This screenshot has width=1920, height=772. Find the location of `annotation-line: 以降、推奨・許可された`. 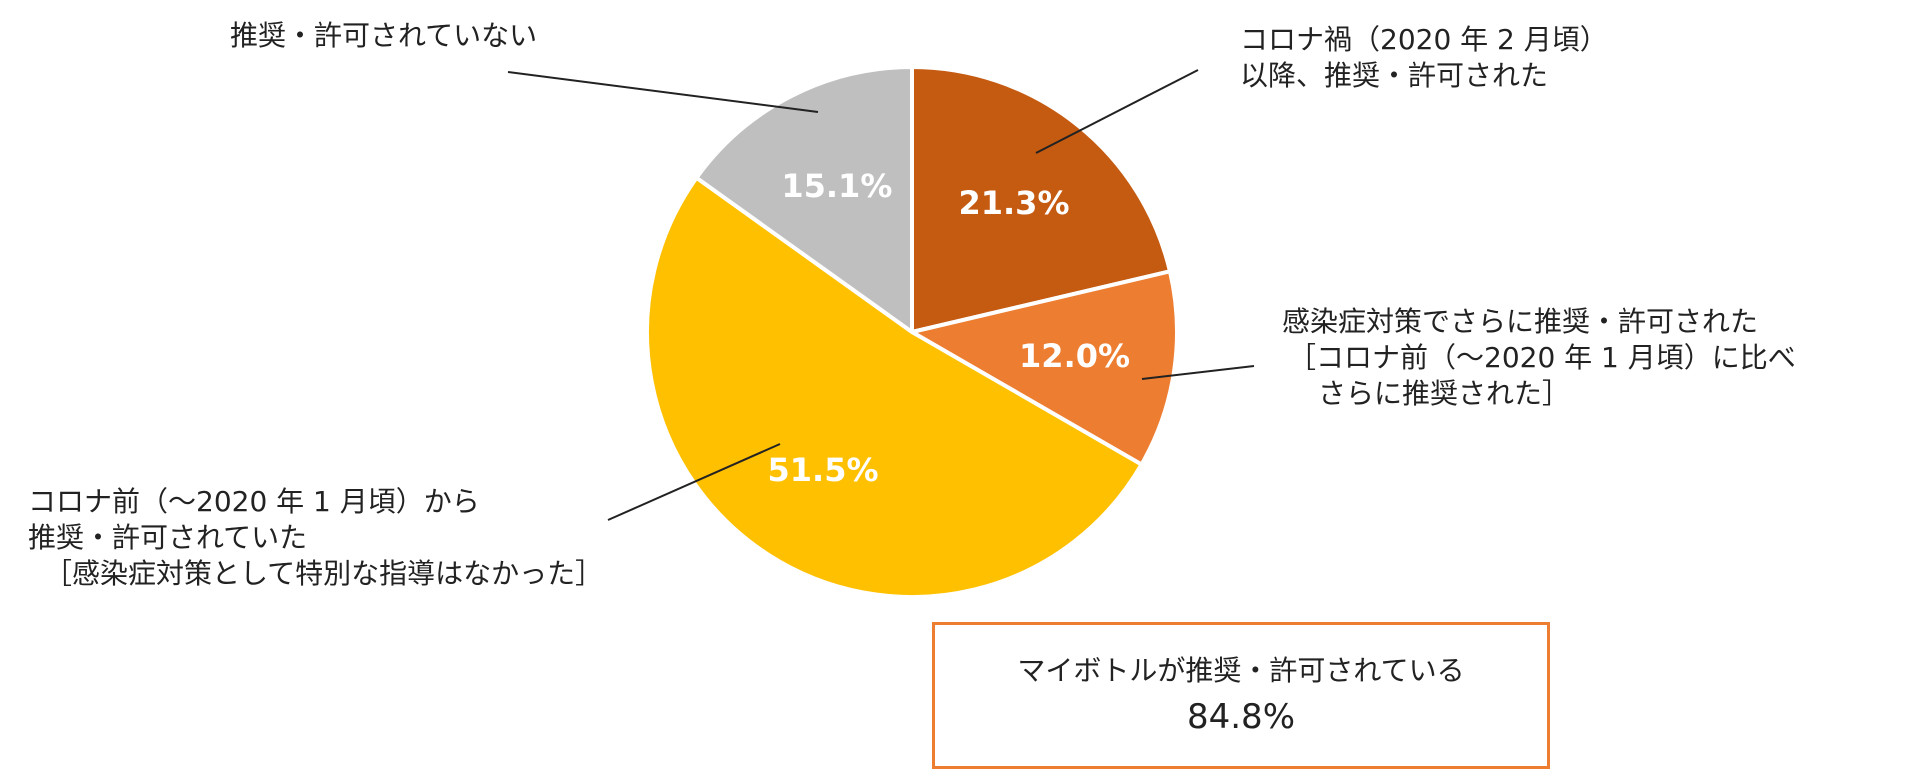

annotation-line: 以降、推奨・許可された is located at coordinates (1394, 75).